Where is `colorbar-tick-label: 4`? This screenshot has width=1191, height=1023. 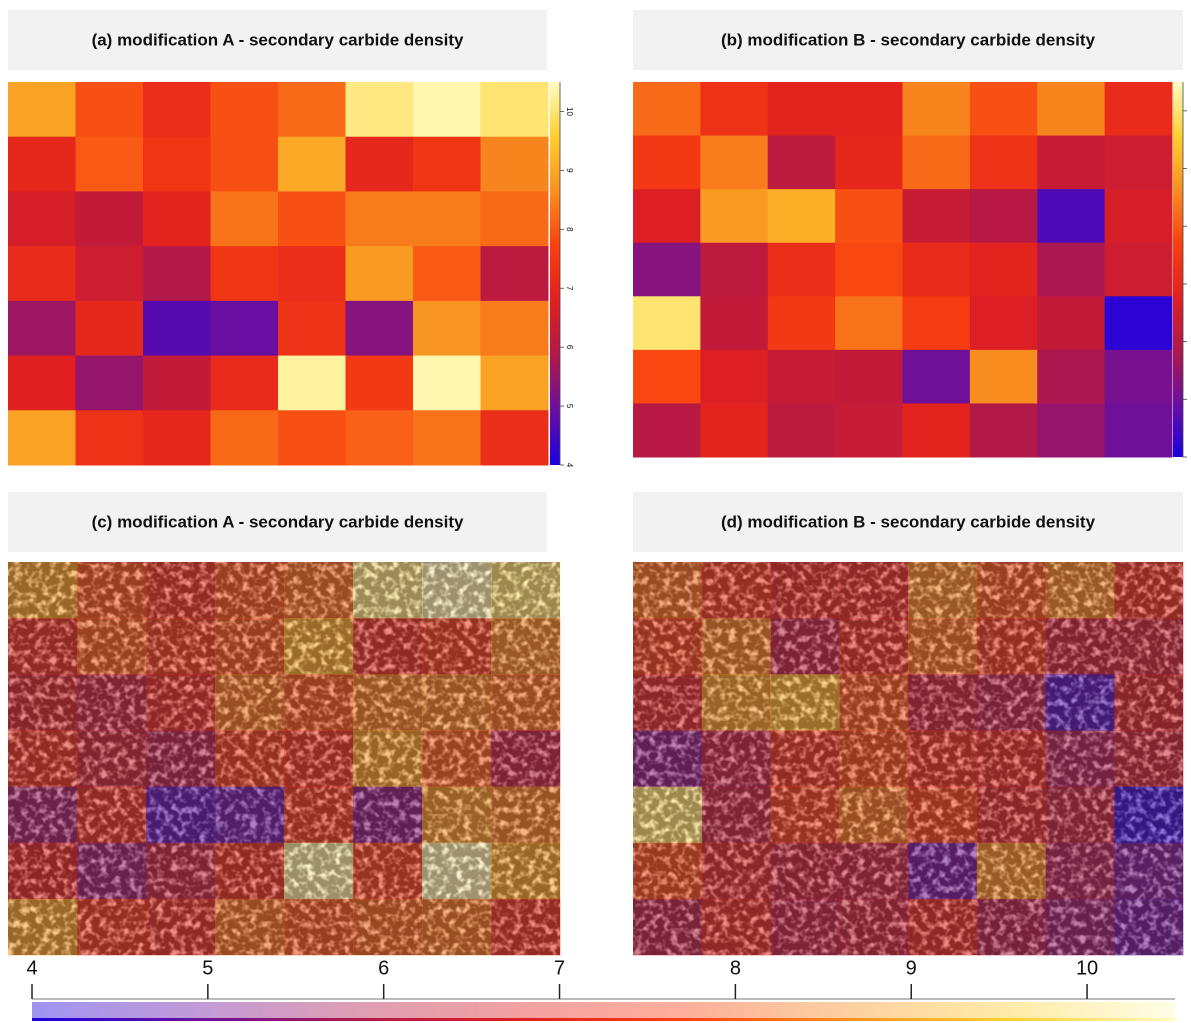
colorbar-tick-label: 4 is located at coordinates (31, 968).